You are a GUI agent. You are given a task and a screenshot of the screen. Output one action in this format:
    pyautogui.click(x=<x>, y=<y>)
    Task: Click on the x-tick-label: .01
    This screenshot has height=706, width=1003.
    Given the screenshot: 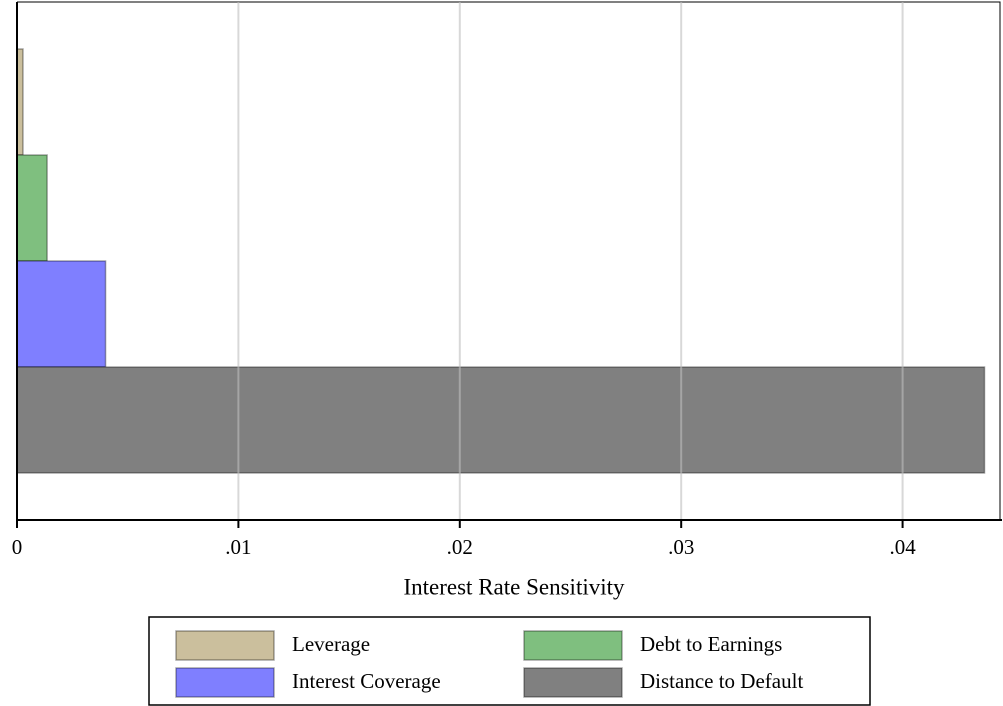 What is the action you would take?
    pyautogui.click(x=238, y=547)
    